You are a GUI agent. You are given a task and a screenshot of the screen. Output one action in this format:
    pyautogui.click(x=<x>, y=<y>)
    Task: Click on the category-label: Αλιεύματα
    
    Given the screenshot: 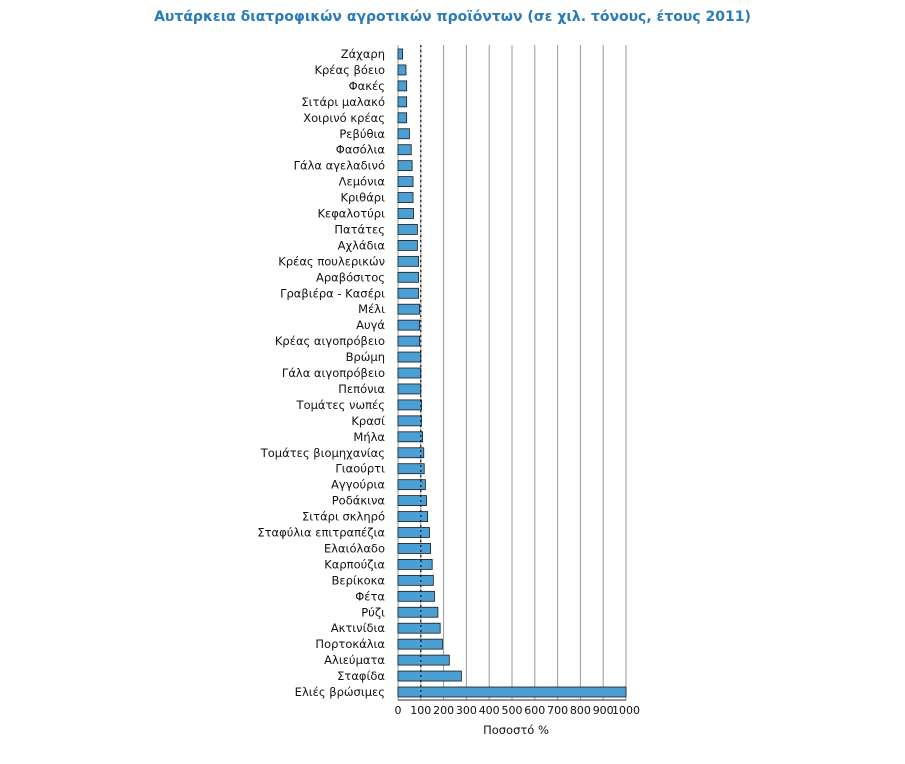 What is the action you would take?
    pyautogui.click(x=354, y=660)
    